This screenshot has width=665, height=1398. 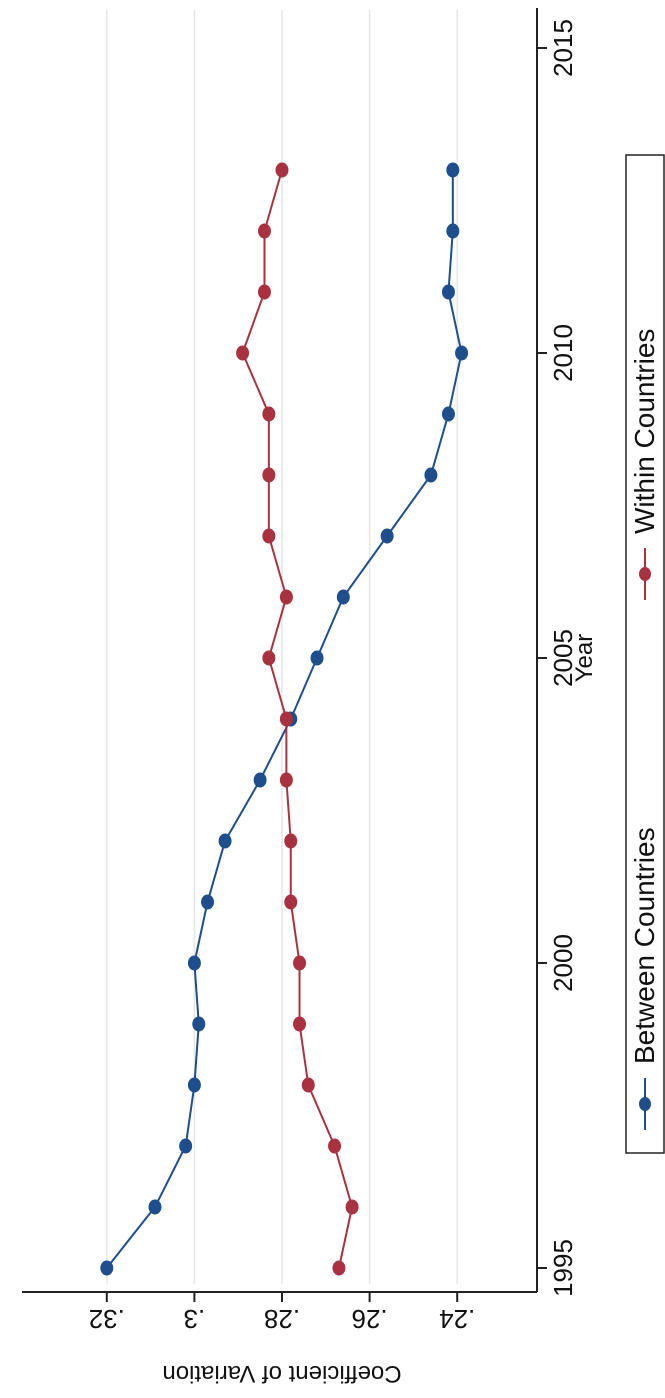 I want to click on year-tick-label: 2005, so click(x=563, y=658).